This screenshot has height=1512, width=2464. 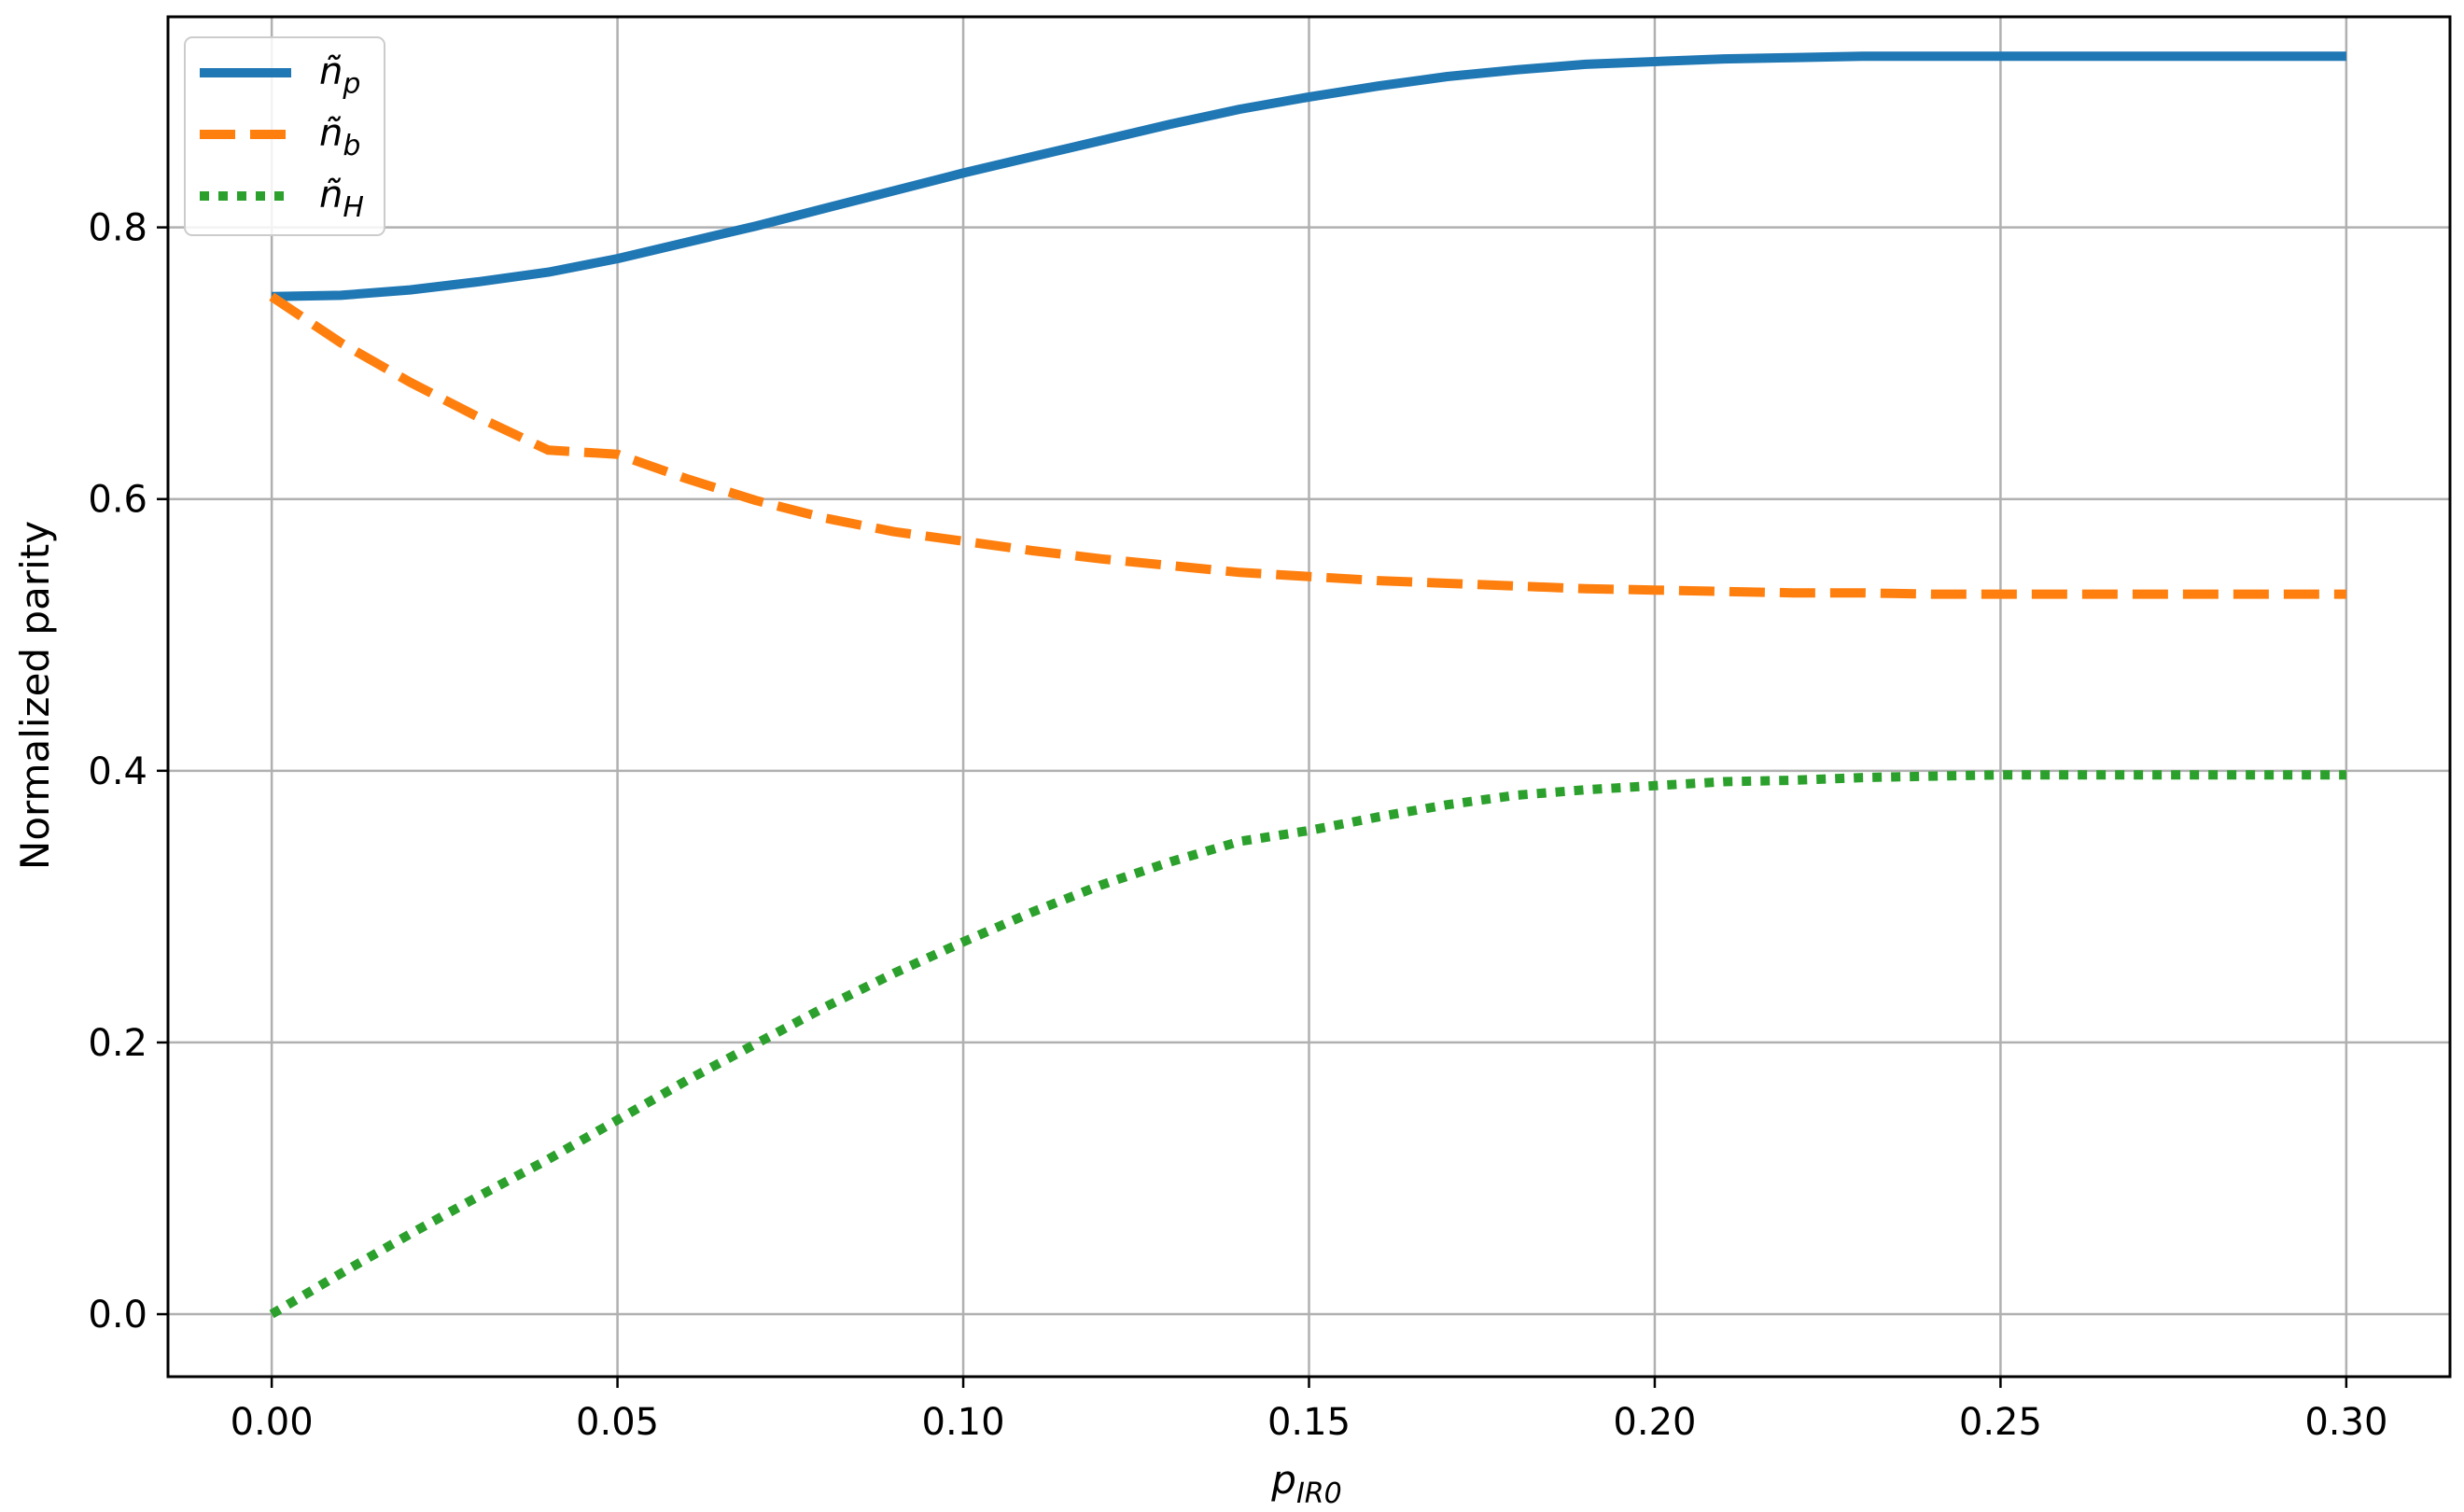 What do you see at coordinates (272, 1422) in the screenshot?
I see `x-tick-label: 0.00` at bounding box center [272, 1422].